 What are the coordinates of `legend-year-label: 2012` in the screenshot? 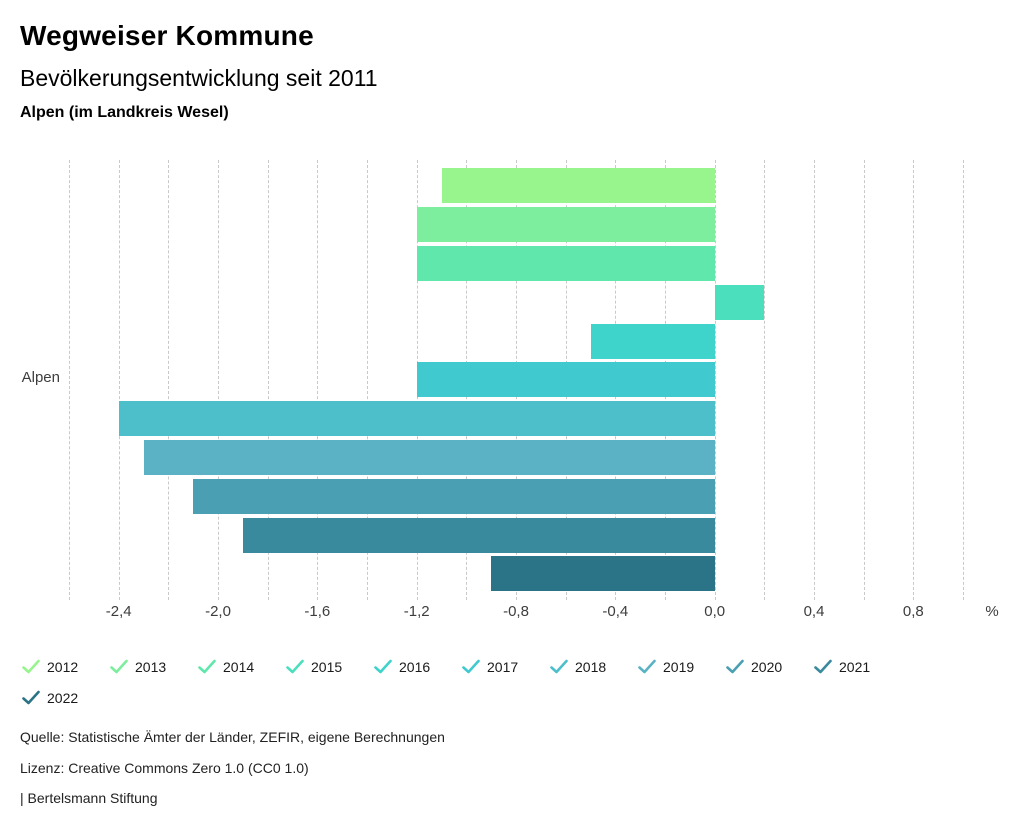 It's located at (63, 666).